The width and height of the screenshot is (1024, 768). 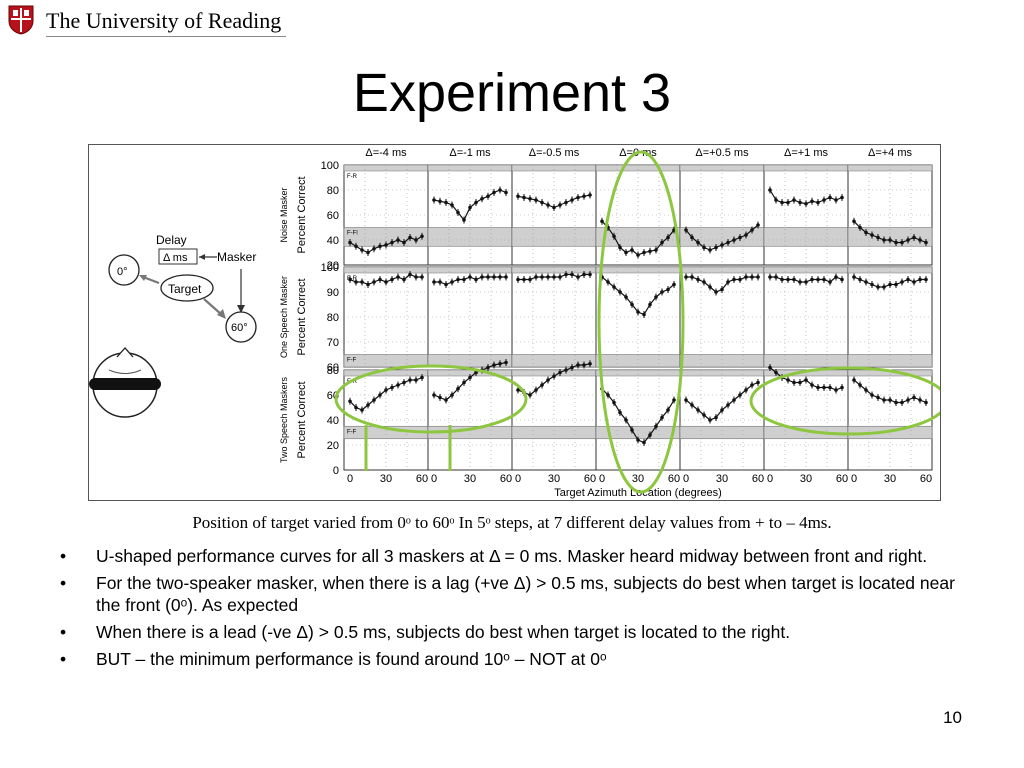 I want to click on band-top-label: F-R, so click(x=352, y=177).